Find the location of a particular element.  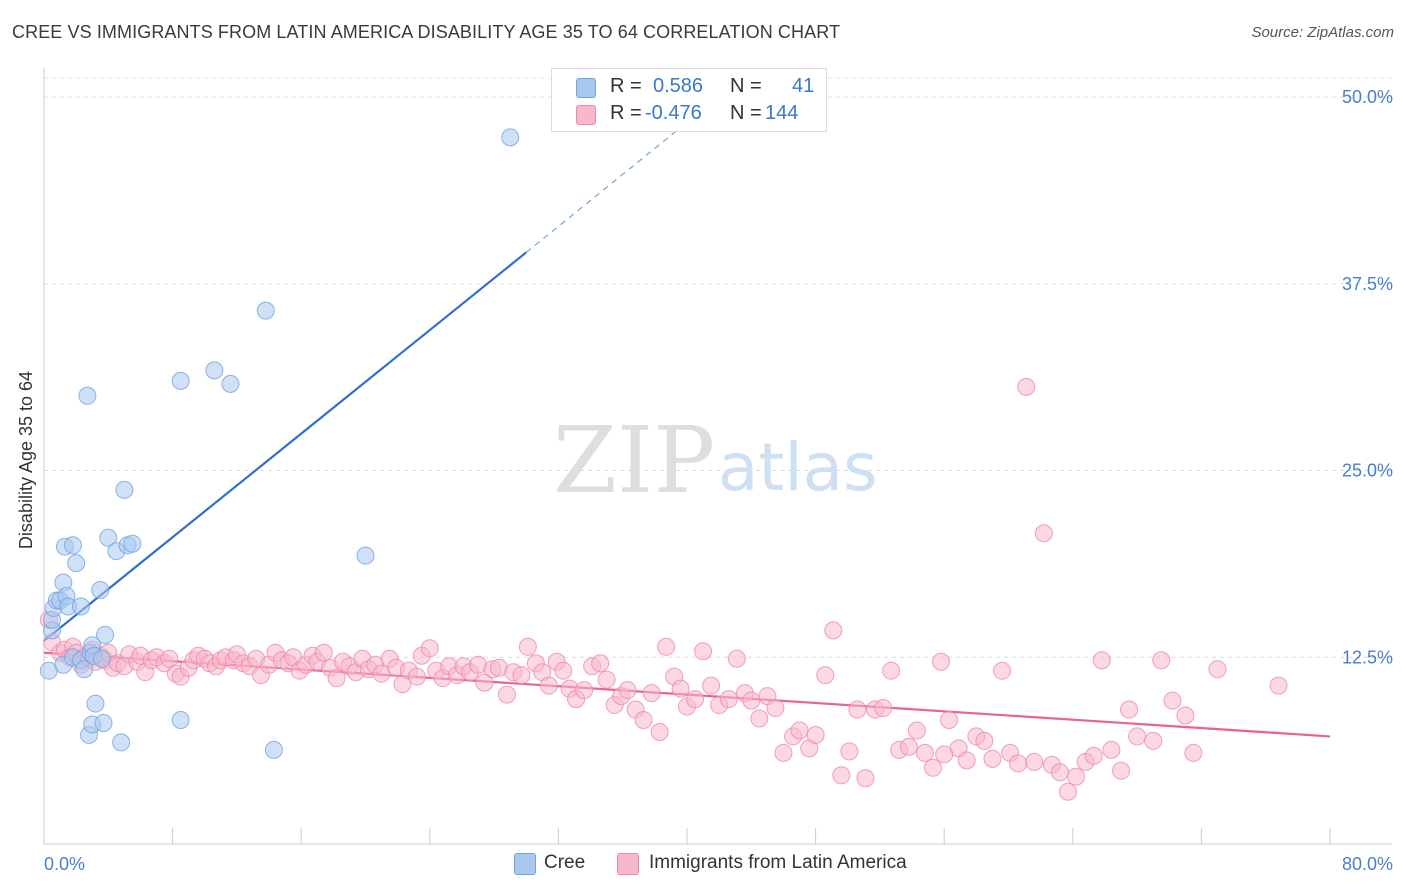

watermark-zip: ZIP is located at coordinates (634, 460).